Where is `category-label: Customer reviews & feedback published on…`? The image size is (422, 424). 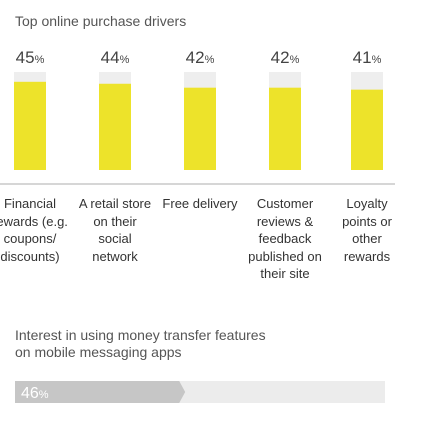 category-label: Customer reviews & feedback published on… is located at coordinates (285, 238).